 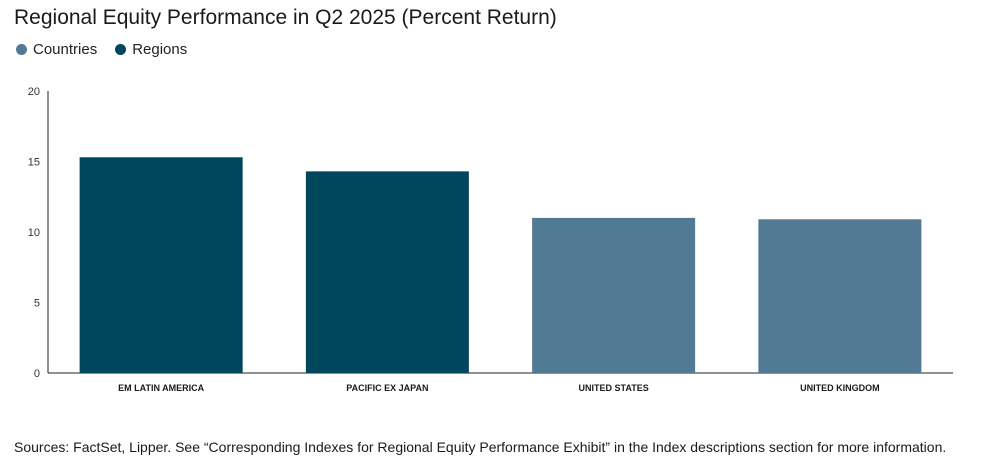 What do you see at coordinates (101, 49) in the screenshot?
I see `chart-legend: Countries Regions` at bounding box center [101, 49].